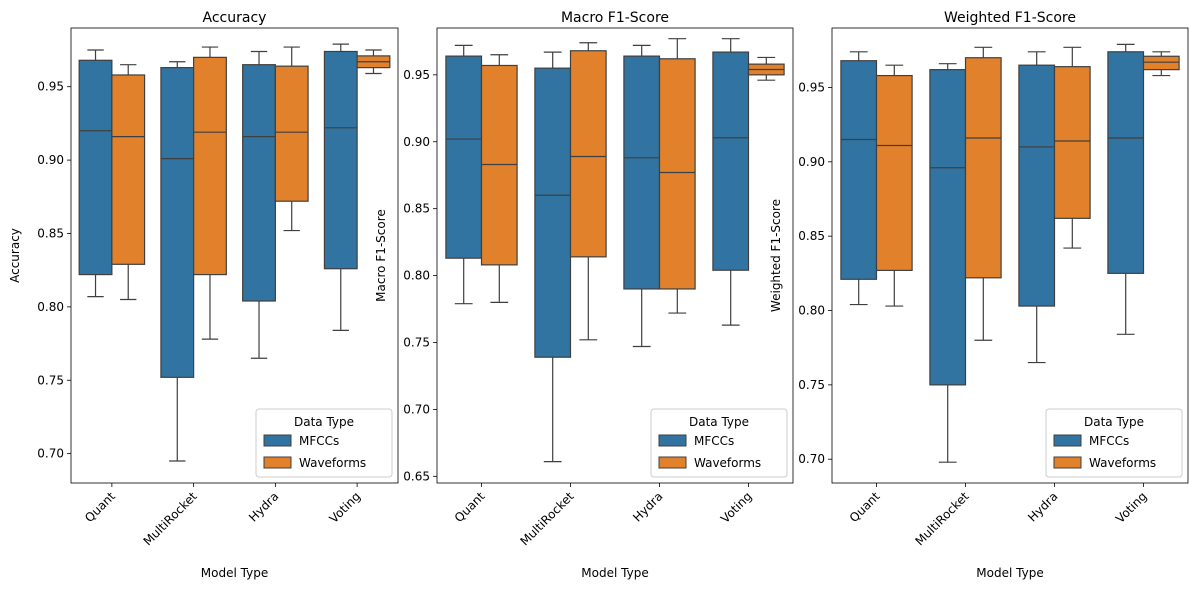  What do you see at coordinates (381, 255) in the screenshot?
I see `y-axis-label: Macro F1-Score` at bounding box center [381, 255].